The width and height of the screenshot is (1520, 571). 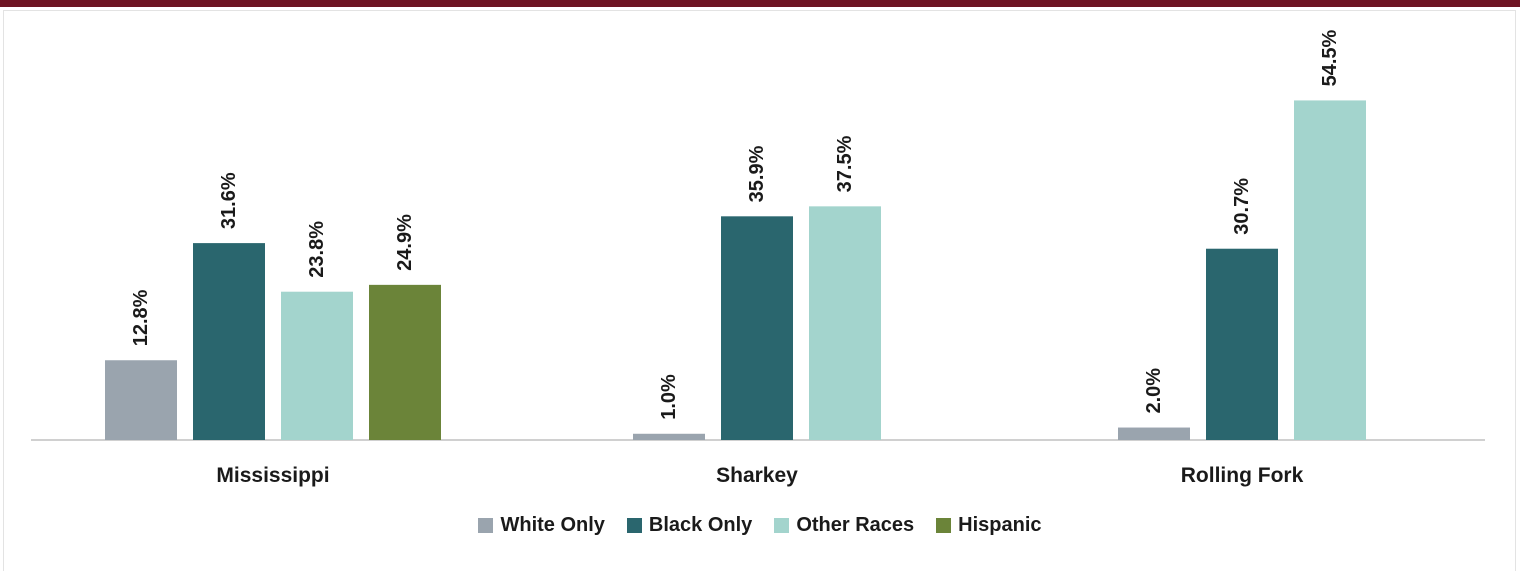 What do you see at coordinates (1242, 475) in the screenshot?
I see `category-label-rolling-fork: Rolling Fork` at bounding box center [1242, 475].